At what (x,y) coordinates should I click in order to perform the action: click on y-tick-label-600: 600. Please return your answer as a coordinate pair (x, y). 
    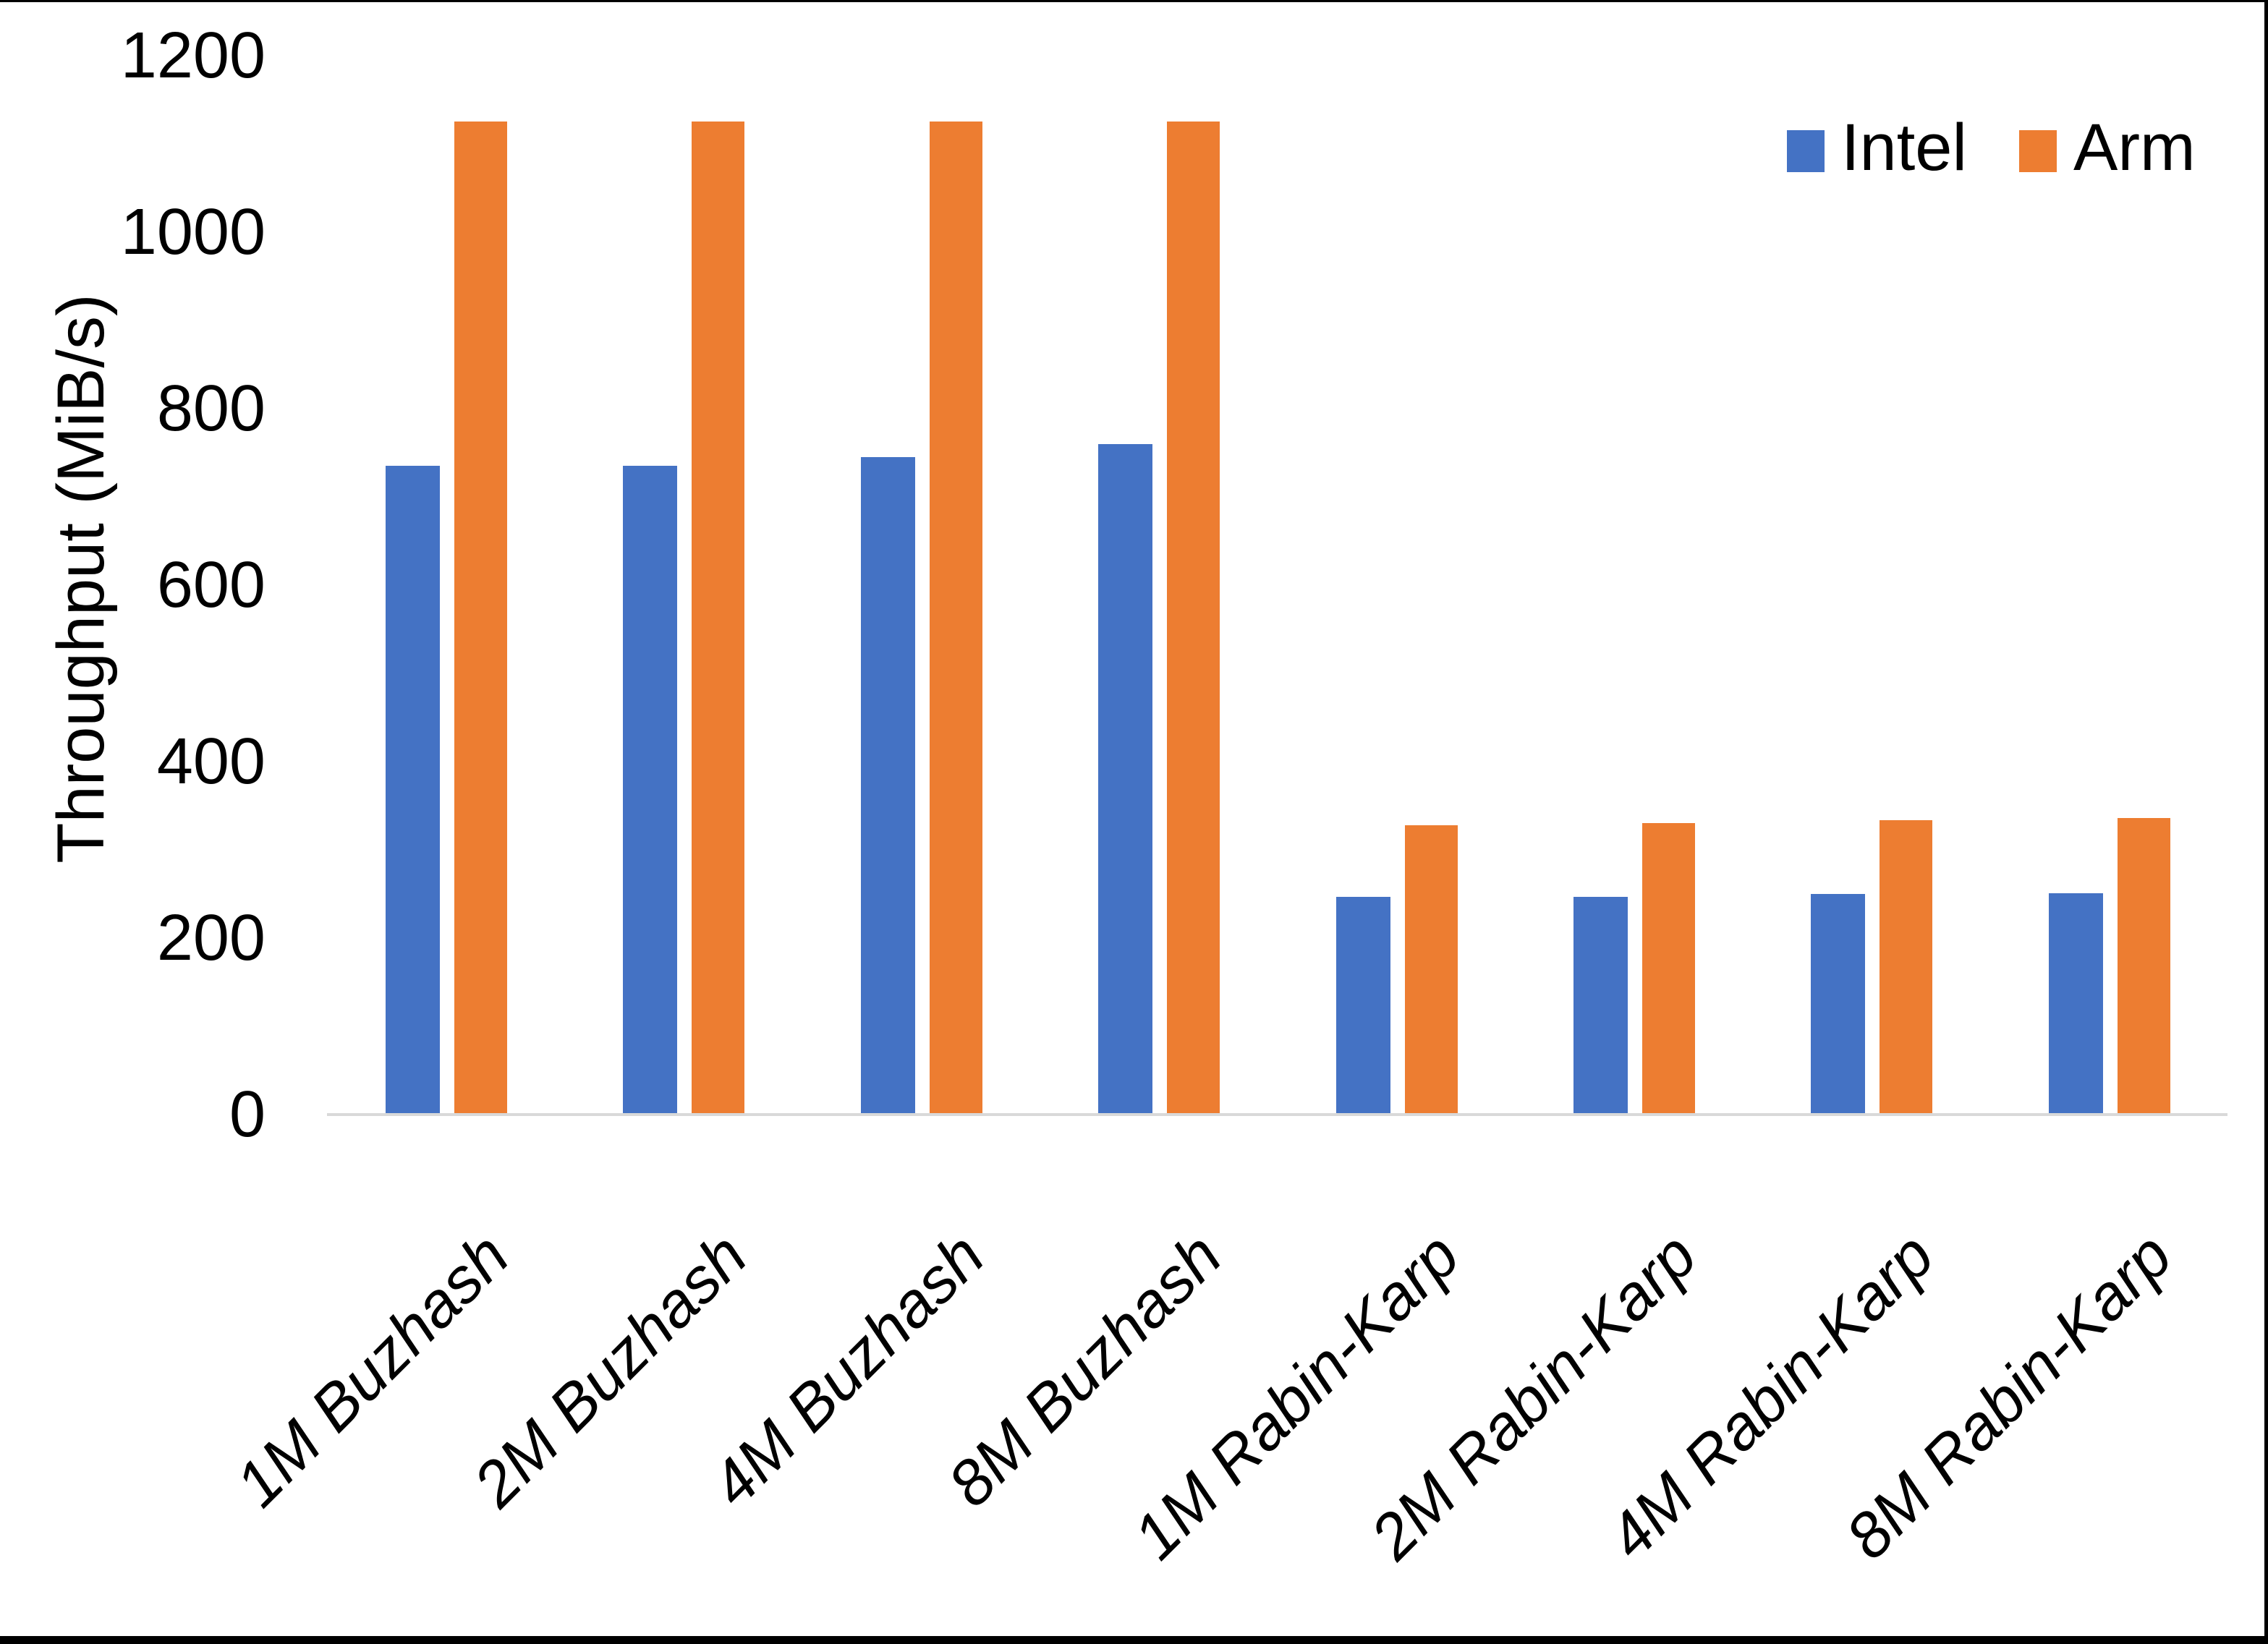
    Looking at the image, I should click on (211, 585).